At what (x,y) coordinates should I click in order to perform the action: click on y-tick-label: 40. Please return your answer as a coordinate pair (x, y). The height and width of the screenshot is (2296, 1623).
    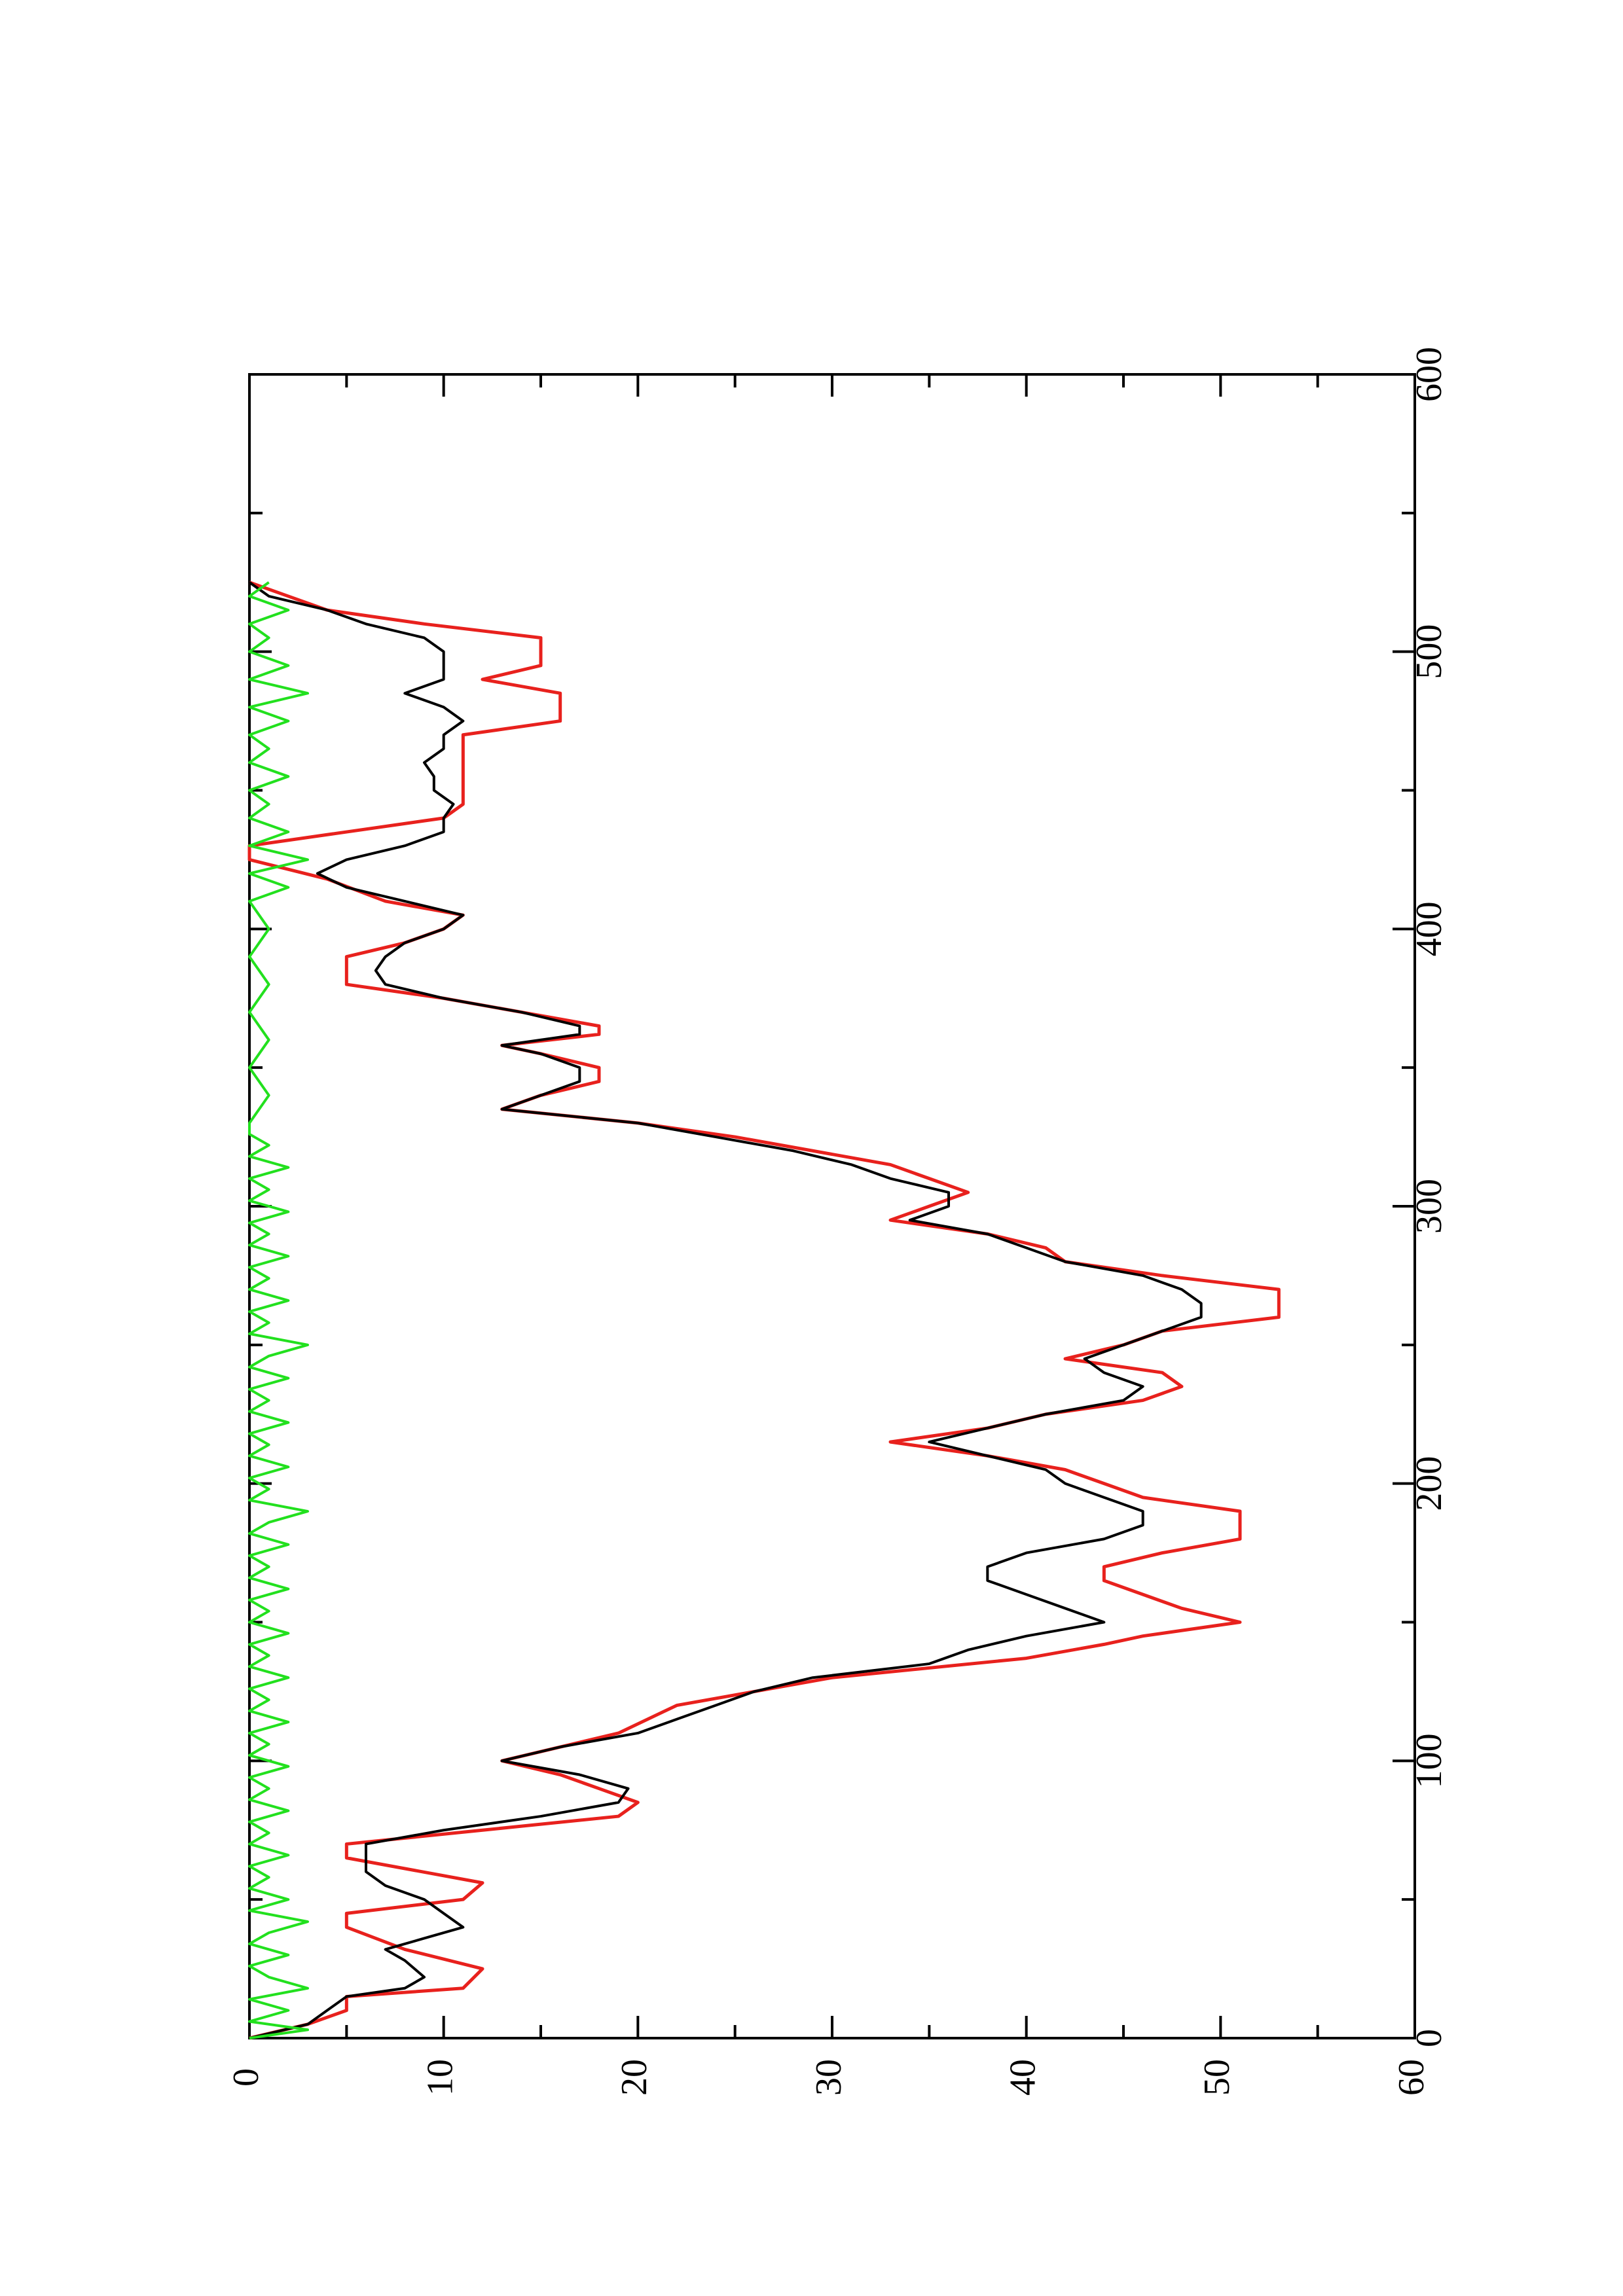
    Looking at the image, I should click on (1023, 2077).